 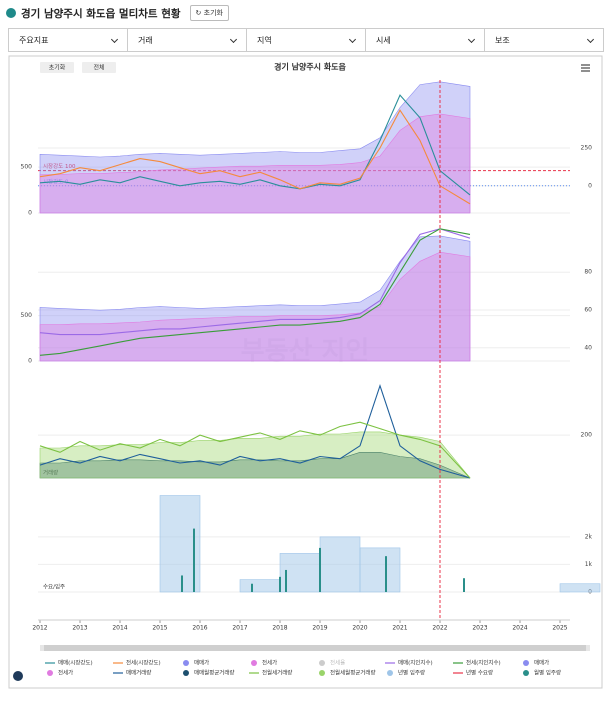 What do you see at coordinates (310, 67) in the screenshot?
I see `chart-title: 경기 남양주시 화도읍` at bounding box center [310, 67].